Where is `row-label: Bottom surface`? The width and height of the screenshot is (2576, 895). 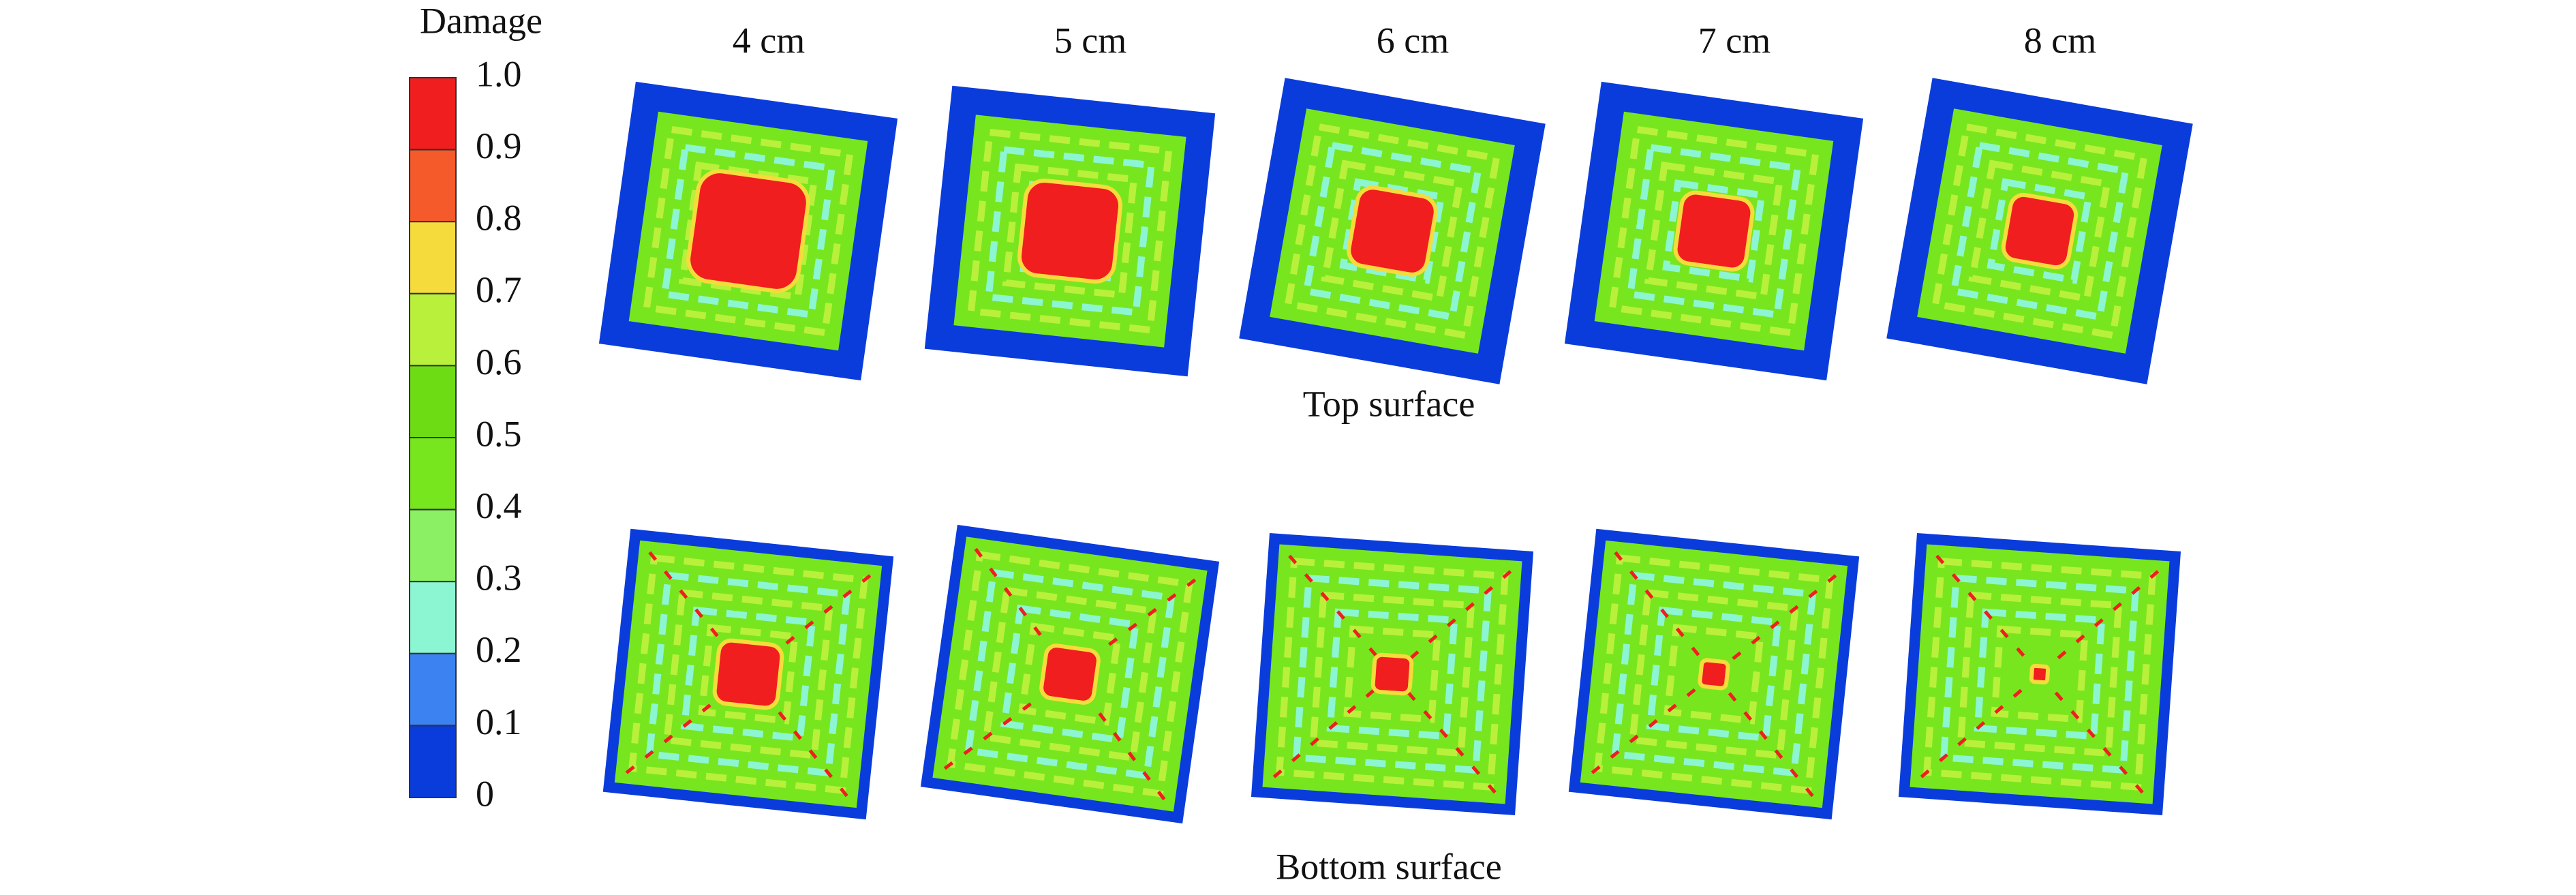 row-label: Bottom surface is located at coordinates (1388, 867).